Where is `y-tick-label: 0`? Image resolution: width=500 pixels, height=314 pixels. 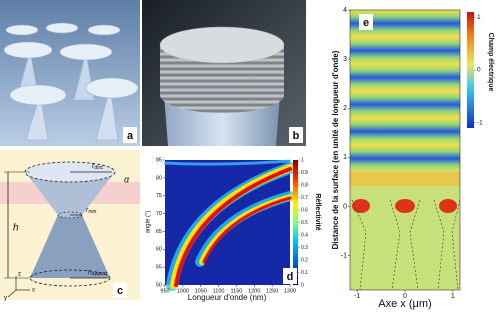 y-tick-label: 0 is located at coordinates (345, 206).